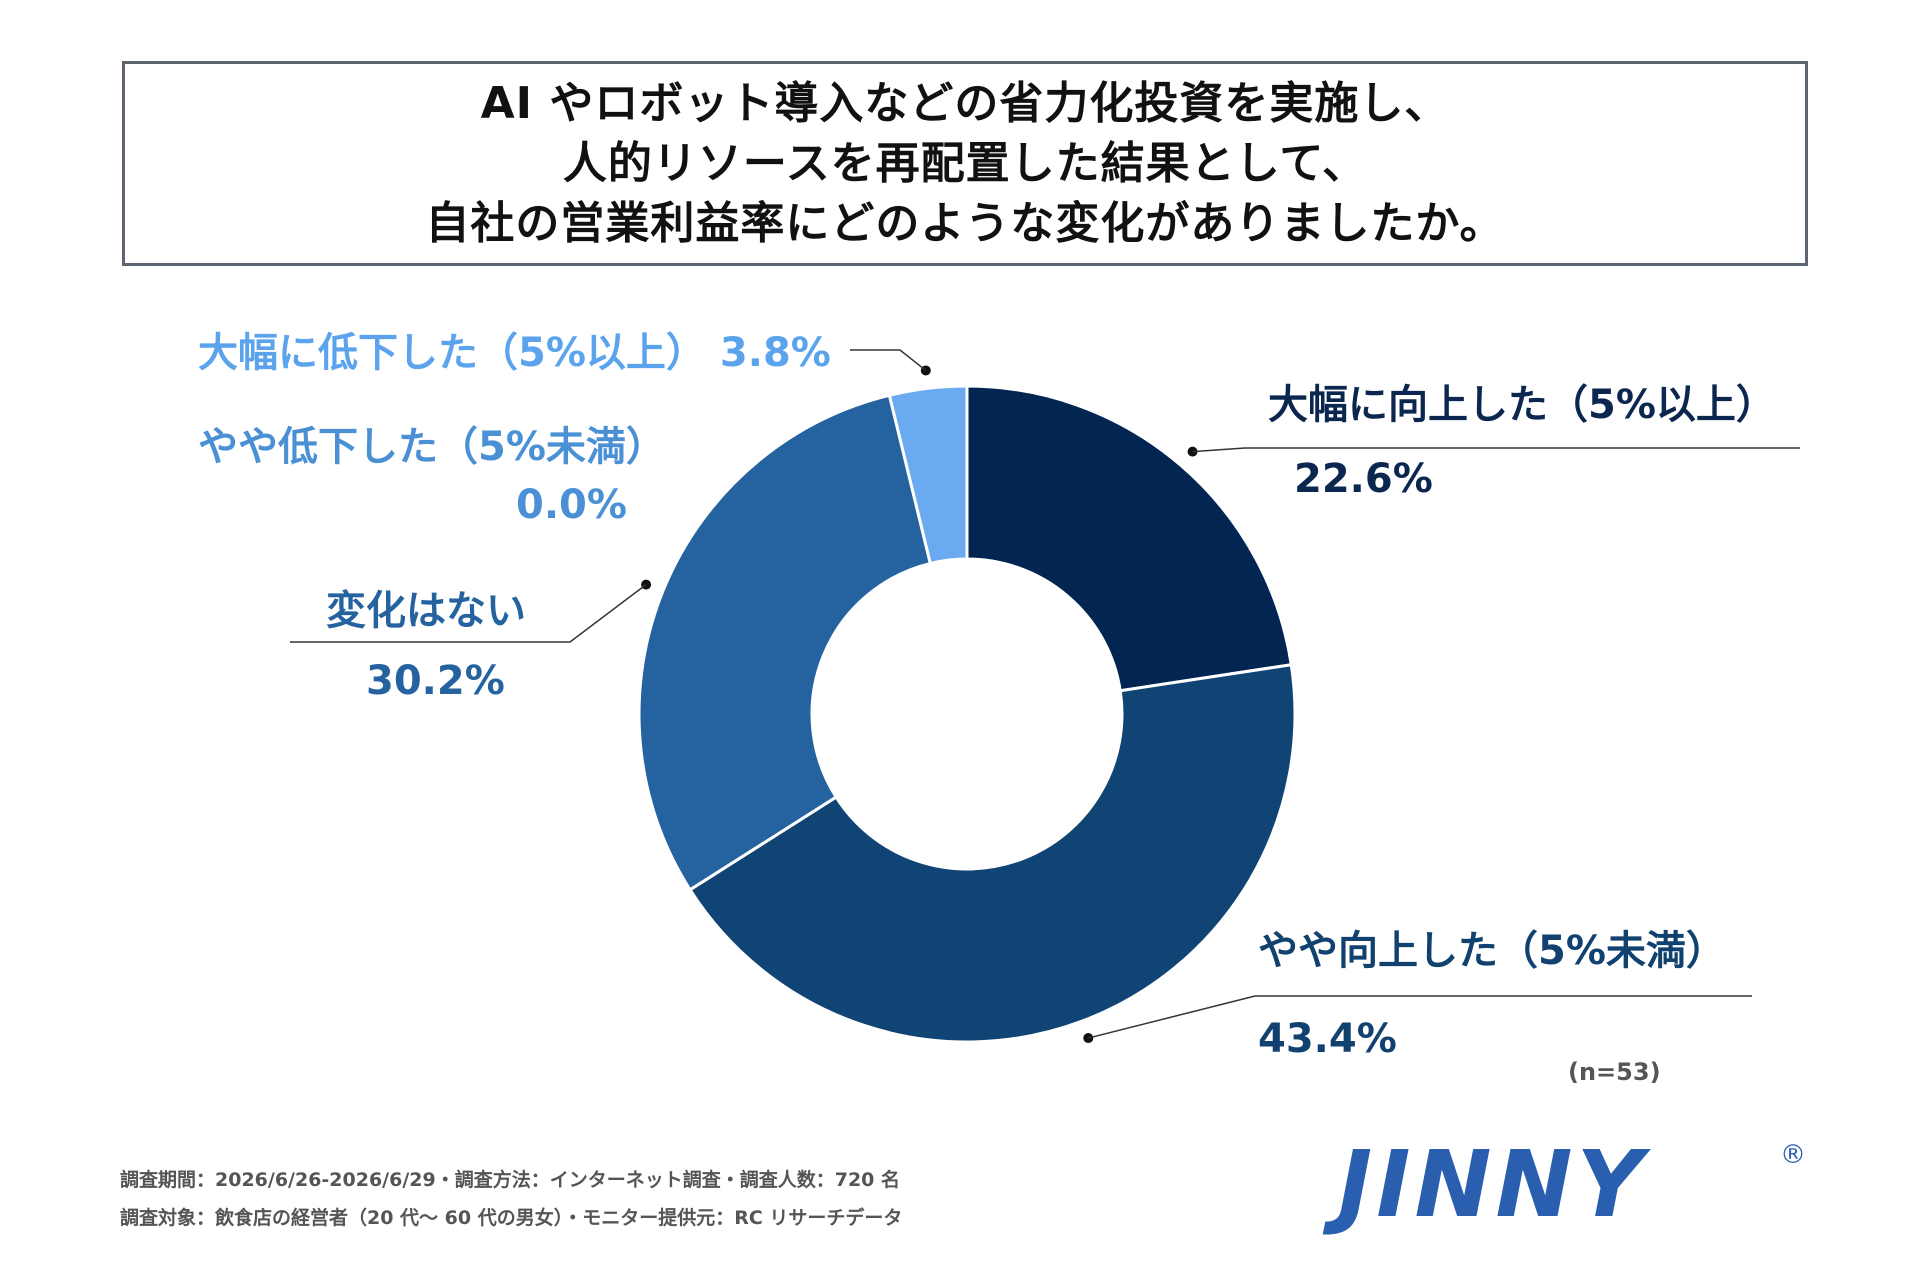  I want to click on label-category-slight-increase: やや向上した（5%未満）, so click(1492, 951).